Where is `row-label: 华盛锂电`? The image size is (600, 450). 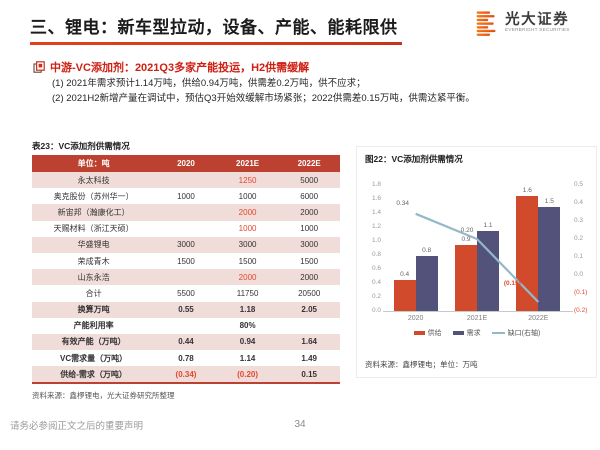 row-label: 华盛锂电 is located at coordinates (94, 244).